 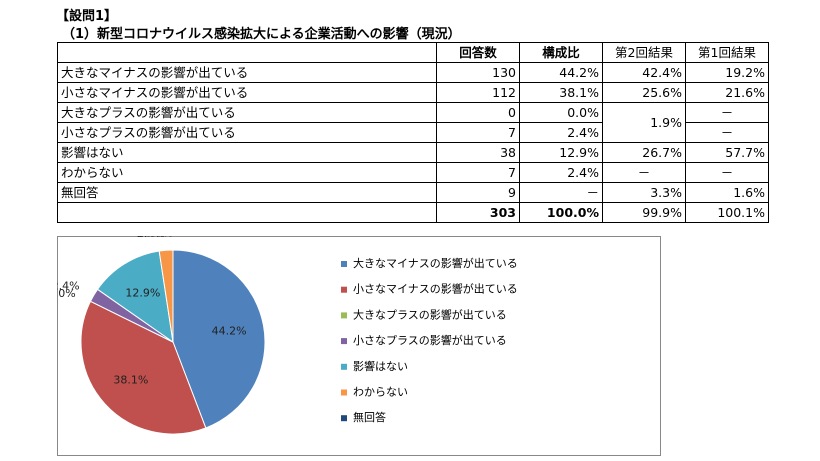 I want to click on cell: 1.6%, so click(x=727, y=192).